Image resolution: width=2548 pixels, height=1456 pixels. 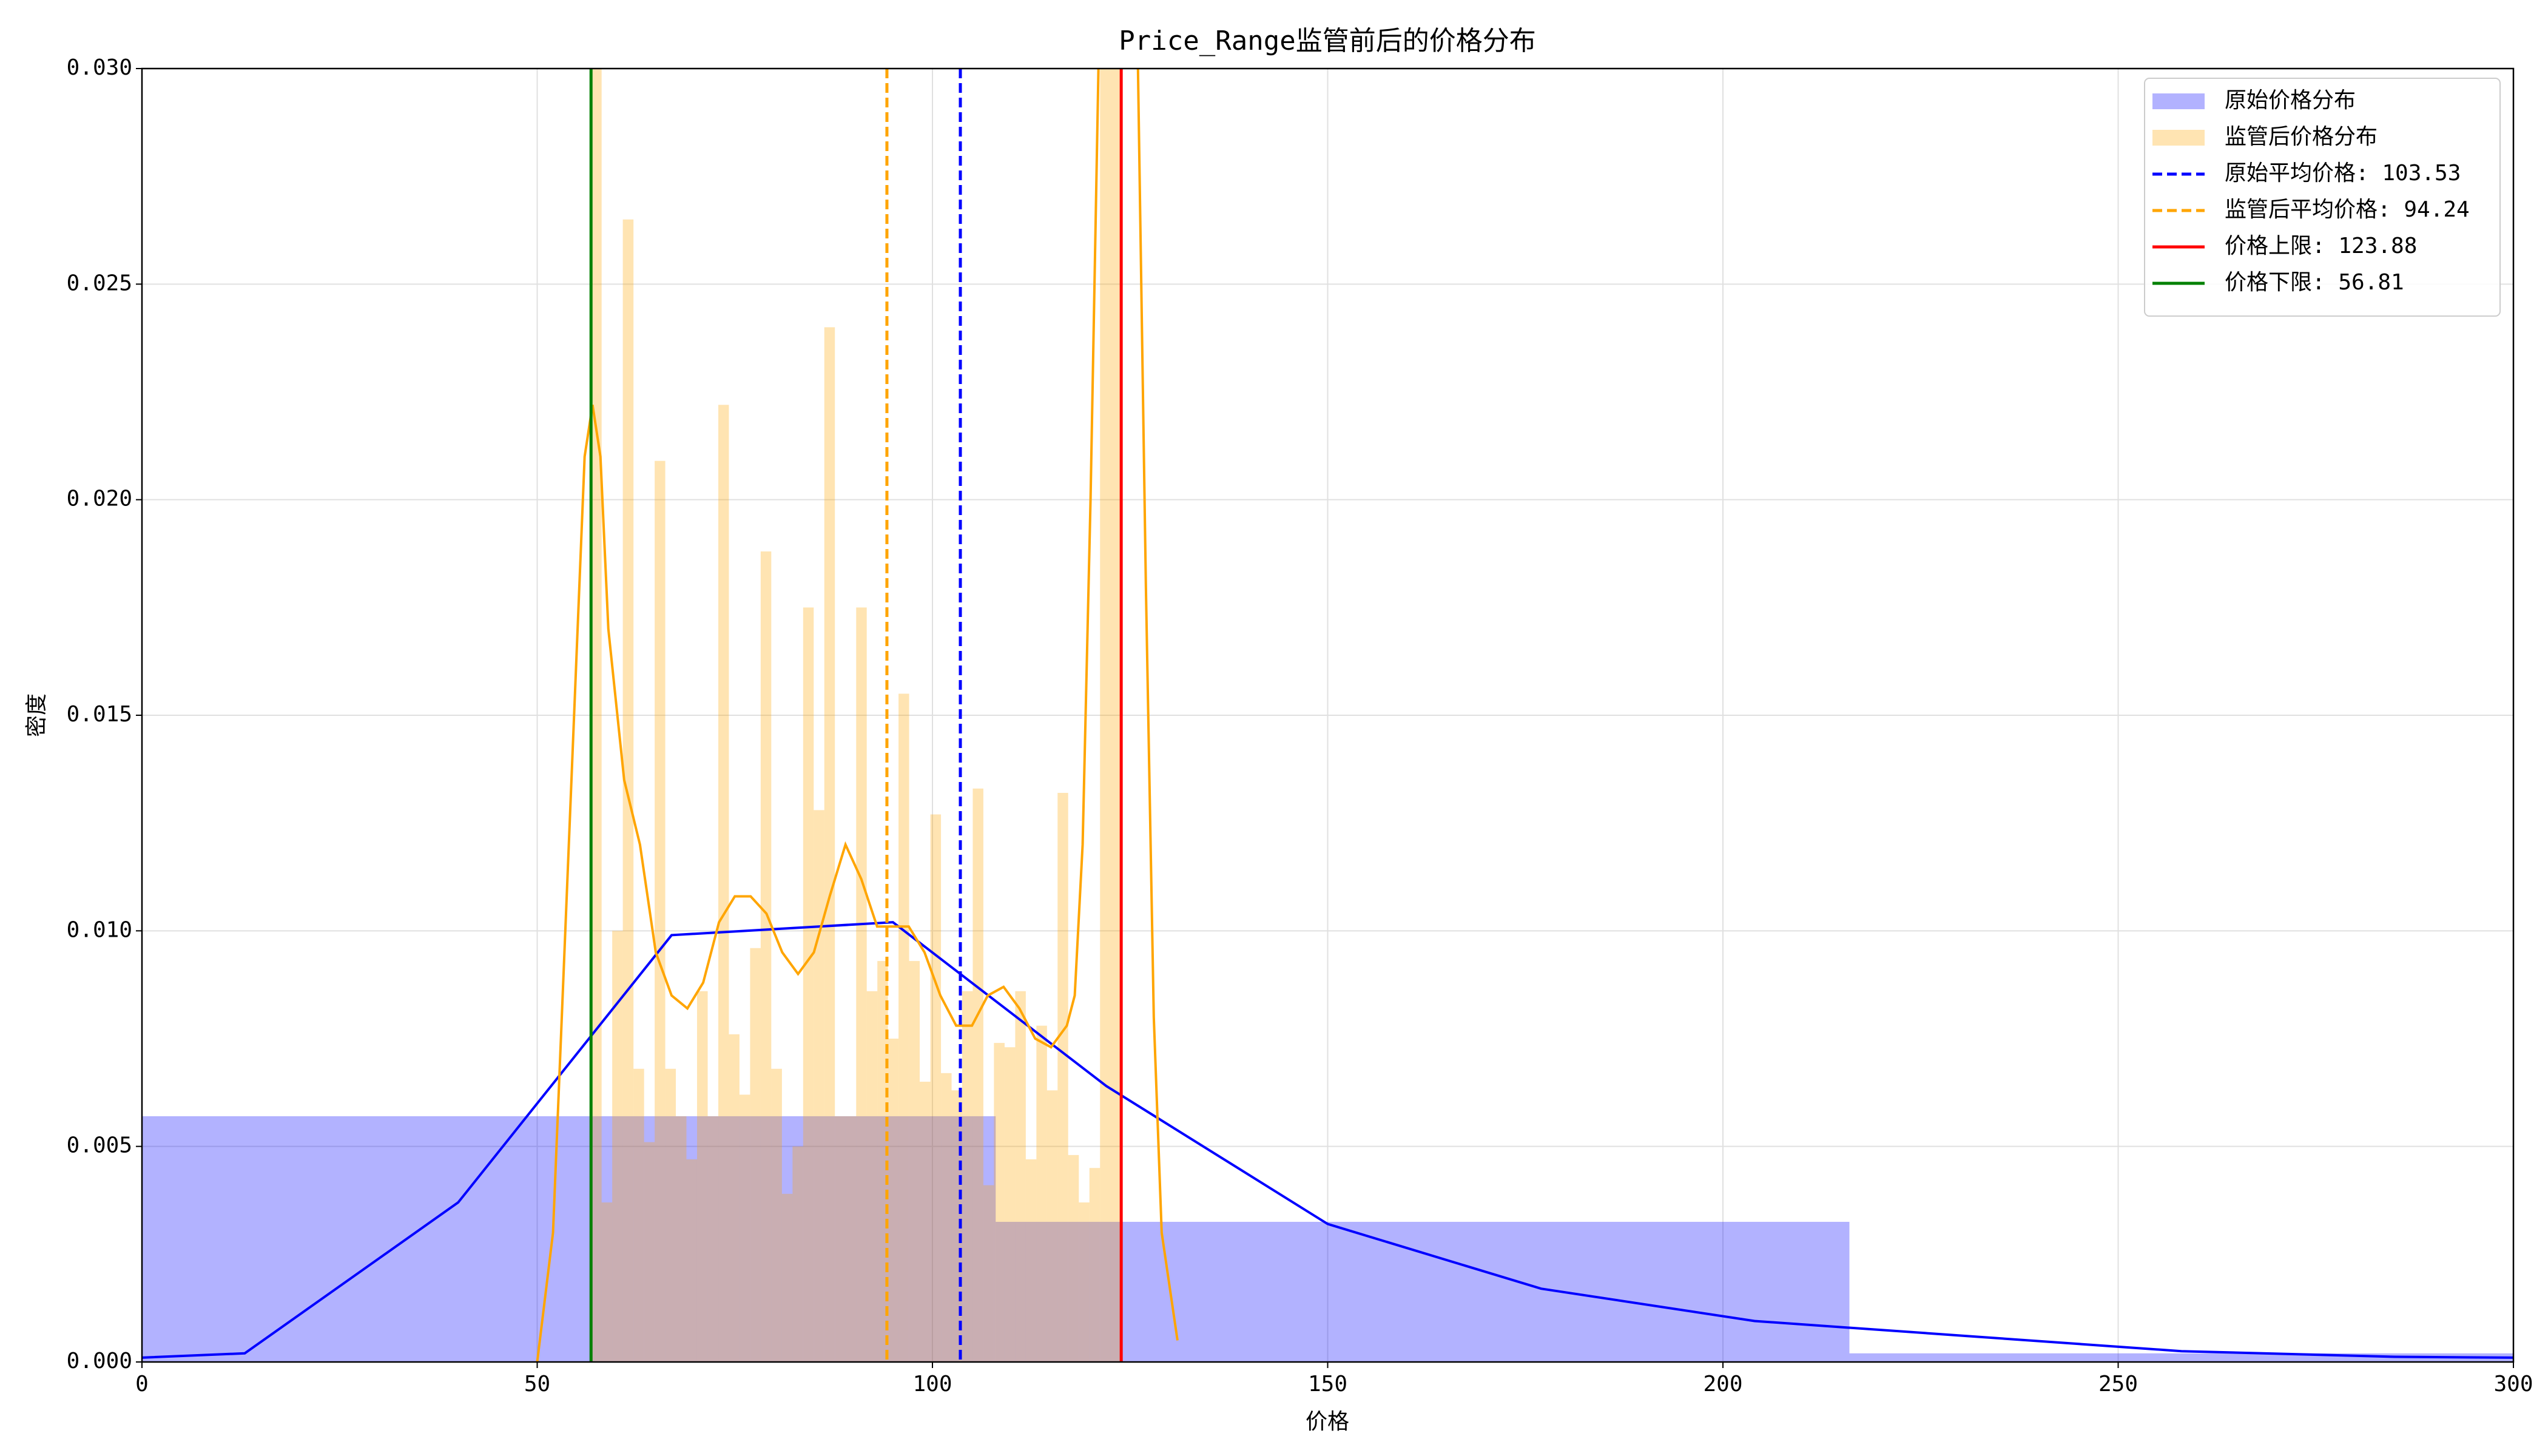 I want to click on x-tick-label: 200, so click(x=1722, y=1384).